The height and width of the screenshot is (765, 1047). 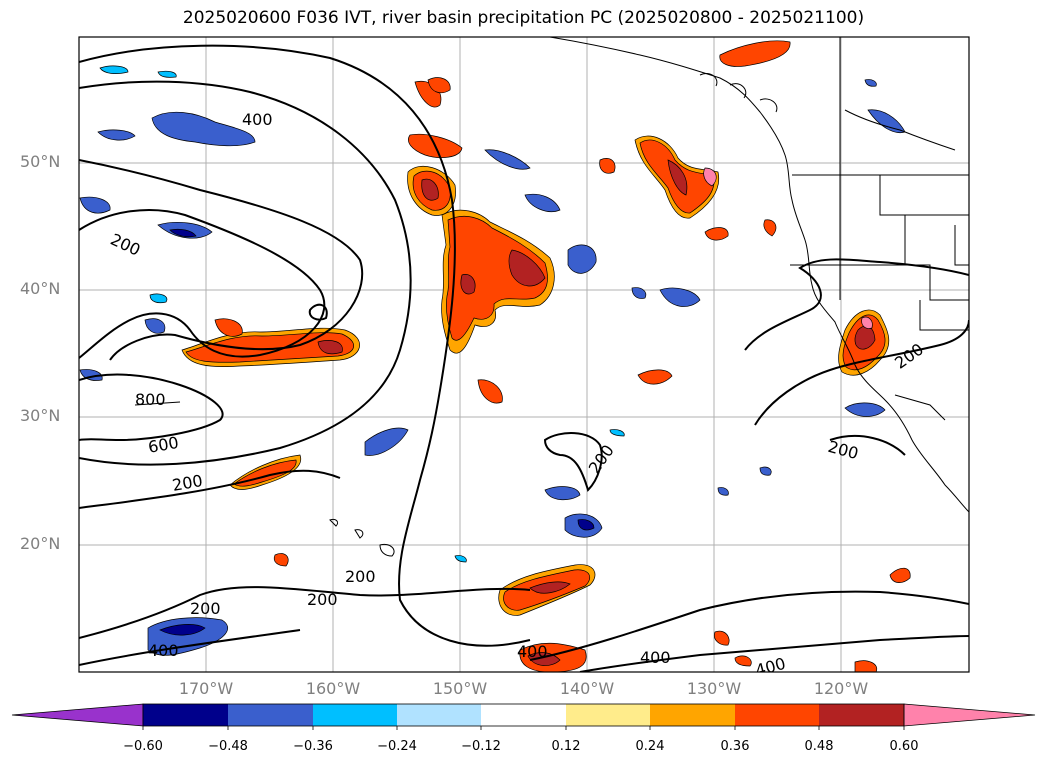 What do you see at coordinates (40, 415) in the screenshot?
I see `lat-label: 30°N` at bounding box center [40, 415].